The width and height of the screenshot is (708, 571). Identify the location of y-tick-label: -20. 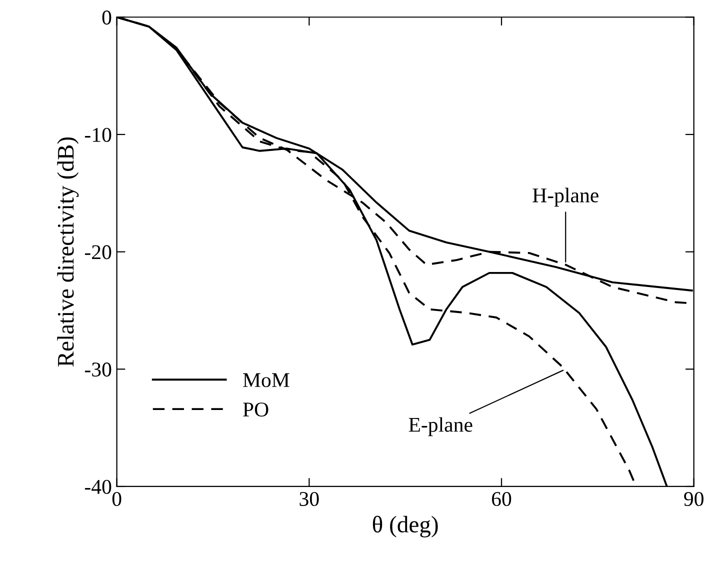
(98, 252).